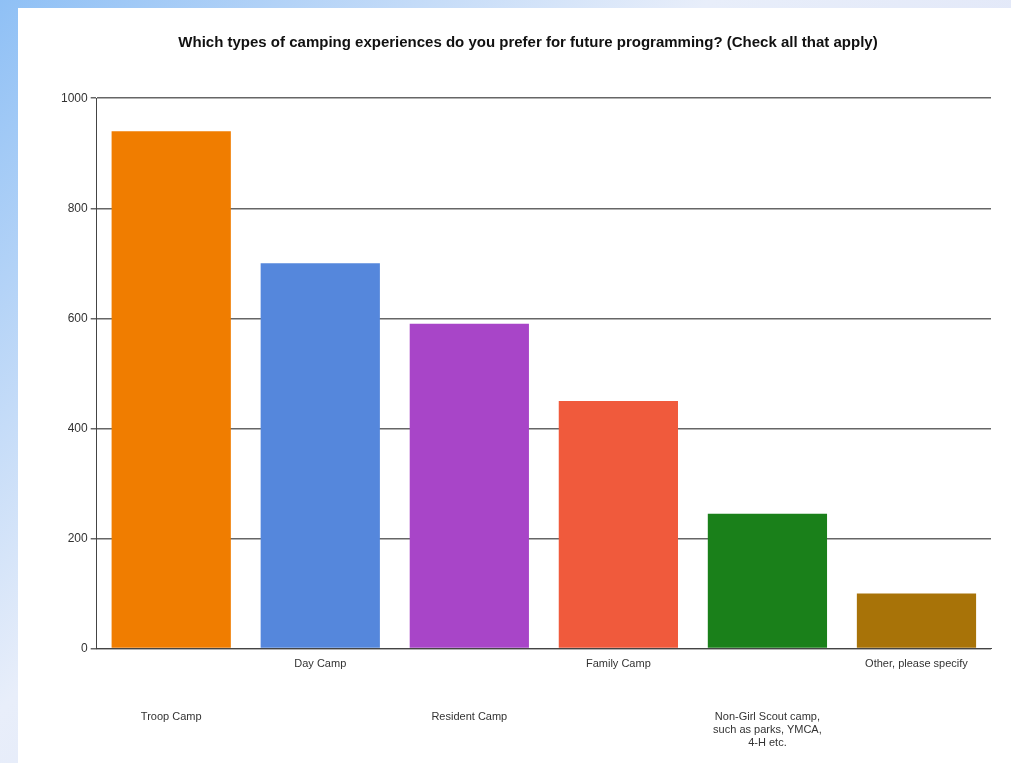 The height and width of the screenshot is (763, 1011). Describe the element at coordinates (78, 317) in the screenshot. I see `y-tick-label: 600` at that location.